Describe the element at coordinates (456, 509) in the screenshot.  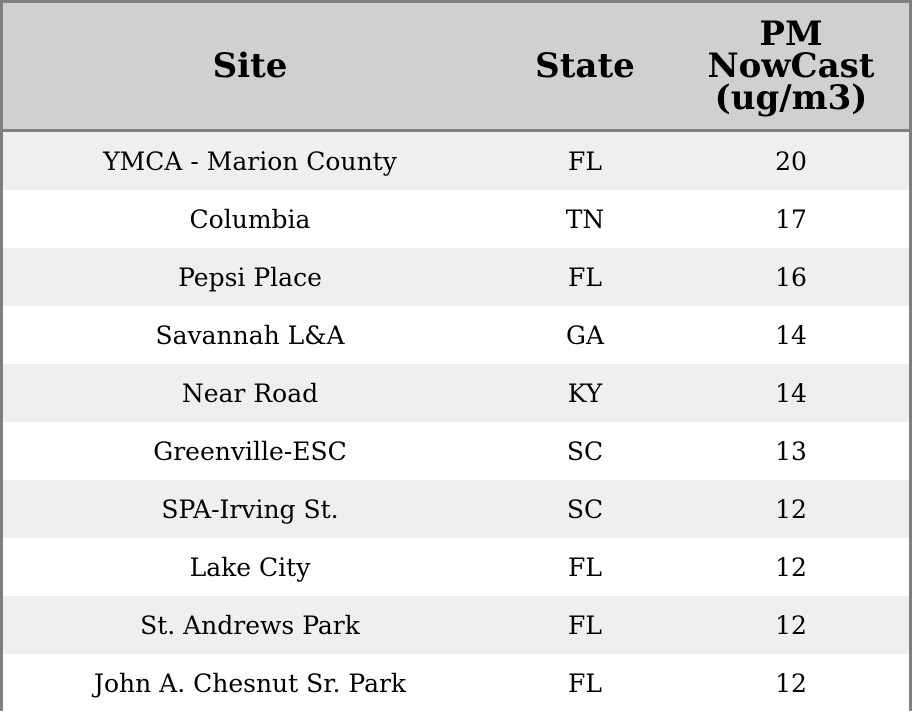
I see `table-row: SPA-Irving St. SC 12` at that location.